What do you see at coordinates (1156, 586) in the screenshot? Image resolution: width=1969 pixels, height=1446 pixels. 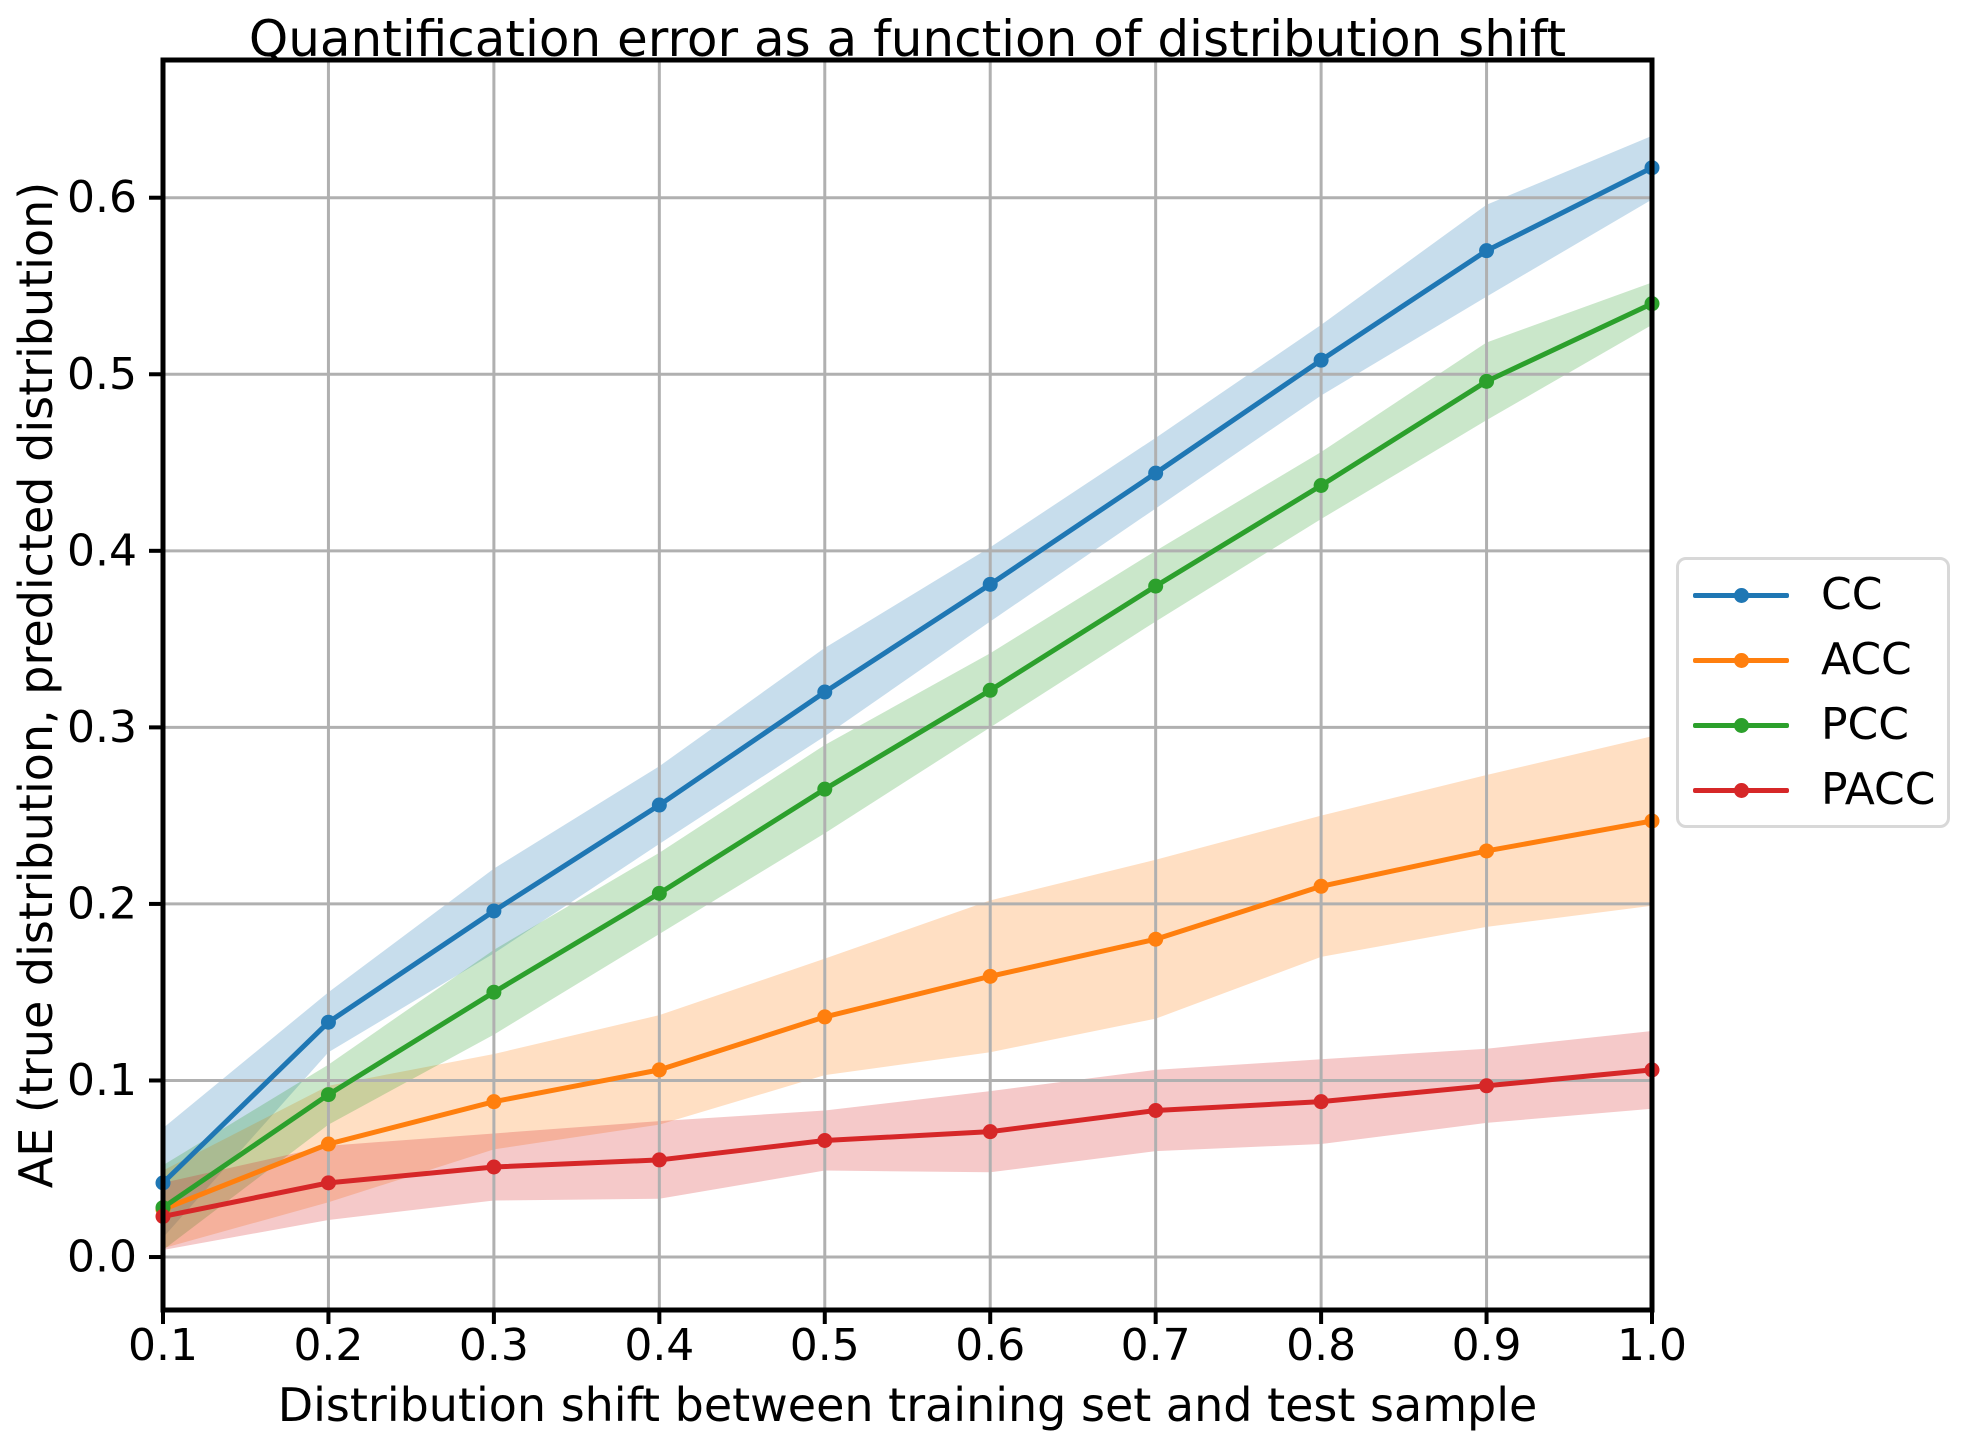 I see `data-point-pcc-0.7` at bounding box center [1156, 586].